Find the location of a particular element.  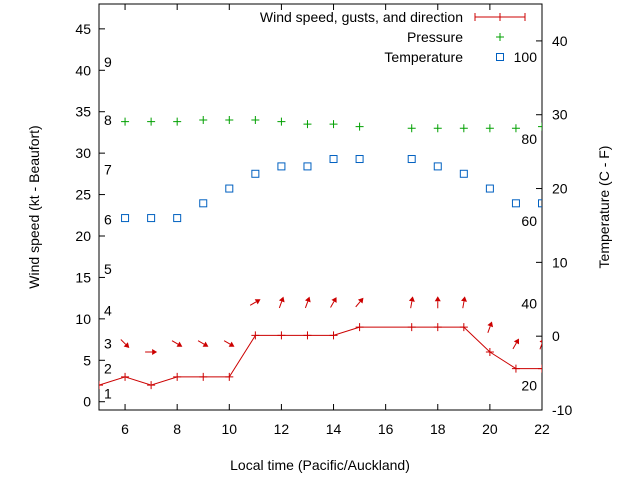

beaufort-label: 1 is located at coordinates (108, 393).